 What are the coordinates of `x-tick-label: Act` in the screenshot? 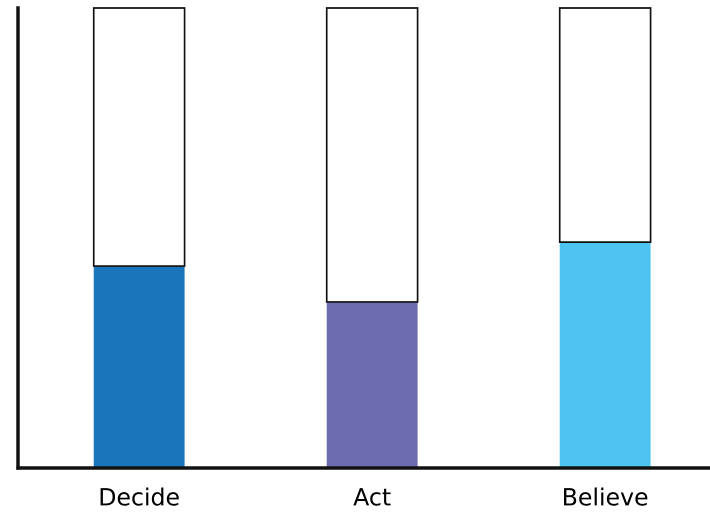 It's located at (372, 497).